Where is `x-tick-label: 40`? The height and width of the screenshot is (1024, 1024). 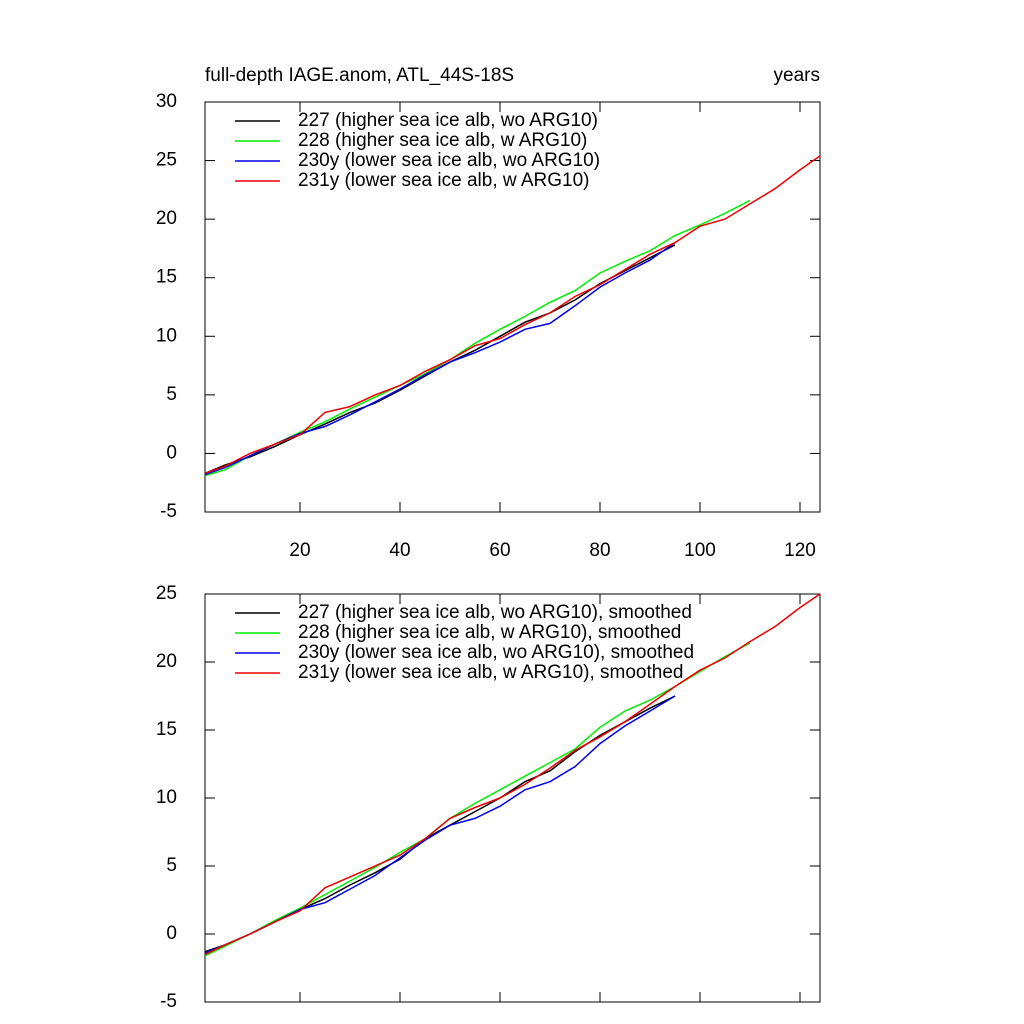
x-tick-label: 40 is located at coordinates (399, 550).